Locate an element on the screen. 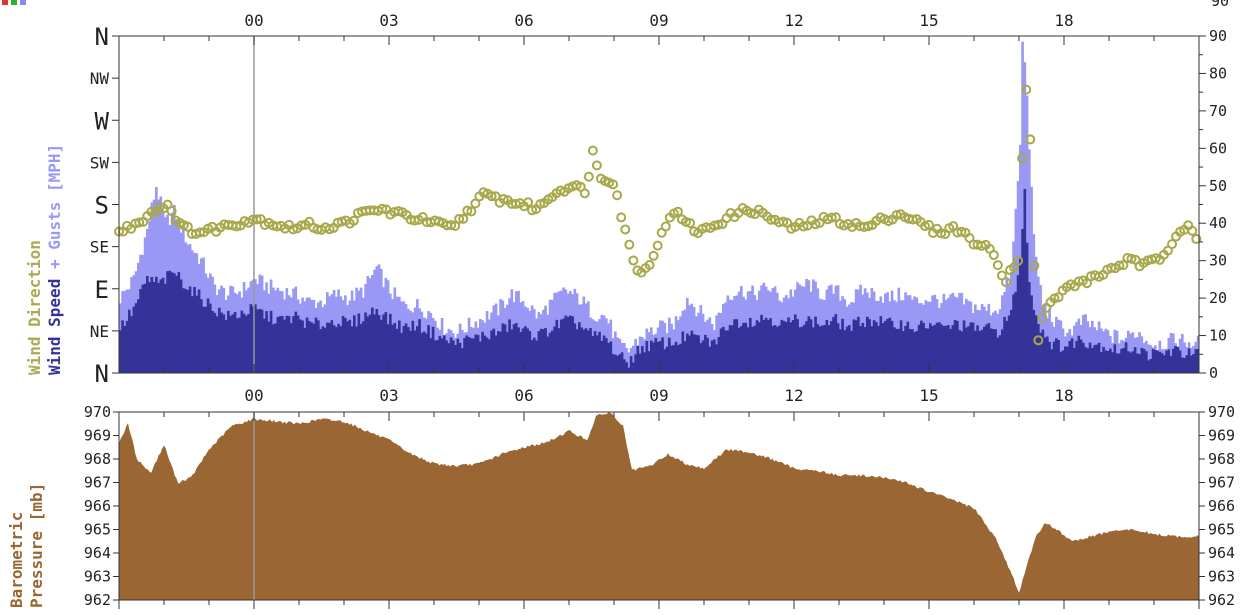  direction-tick-label: SW is located at coordinates (100, 162).